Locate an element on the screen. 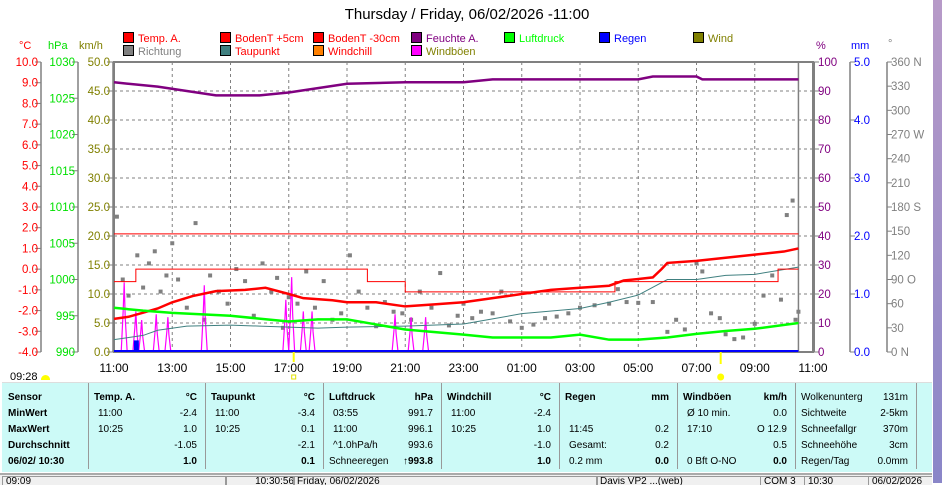 Image resolution: width=942 pixels, height=485 pixels. direction-tick-label: 330 is located at coordinates (900, 87).